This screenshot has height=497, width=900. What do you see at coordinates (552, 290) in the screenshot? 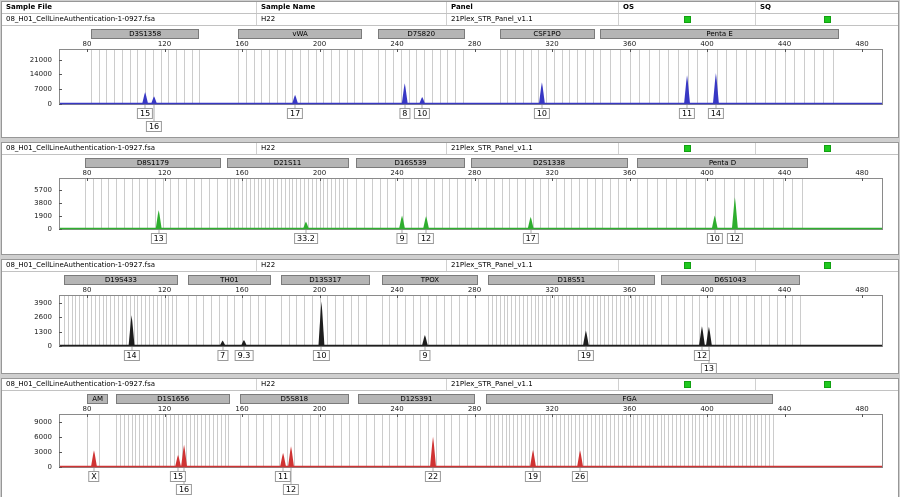
I see `x-tick-label: 320` at bounding box center [552, 290].